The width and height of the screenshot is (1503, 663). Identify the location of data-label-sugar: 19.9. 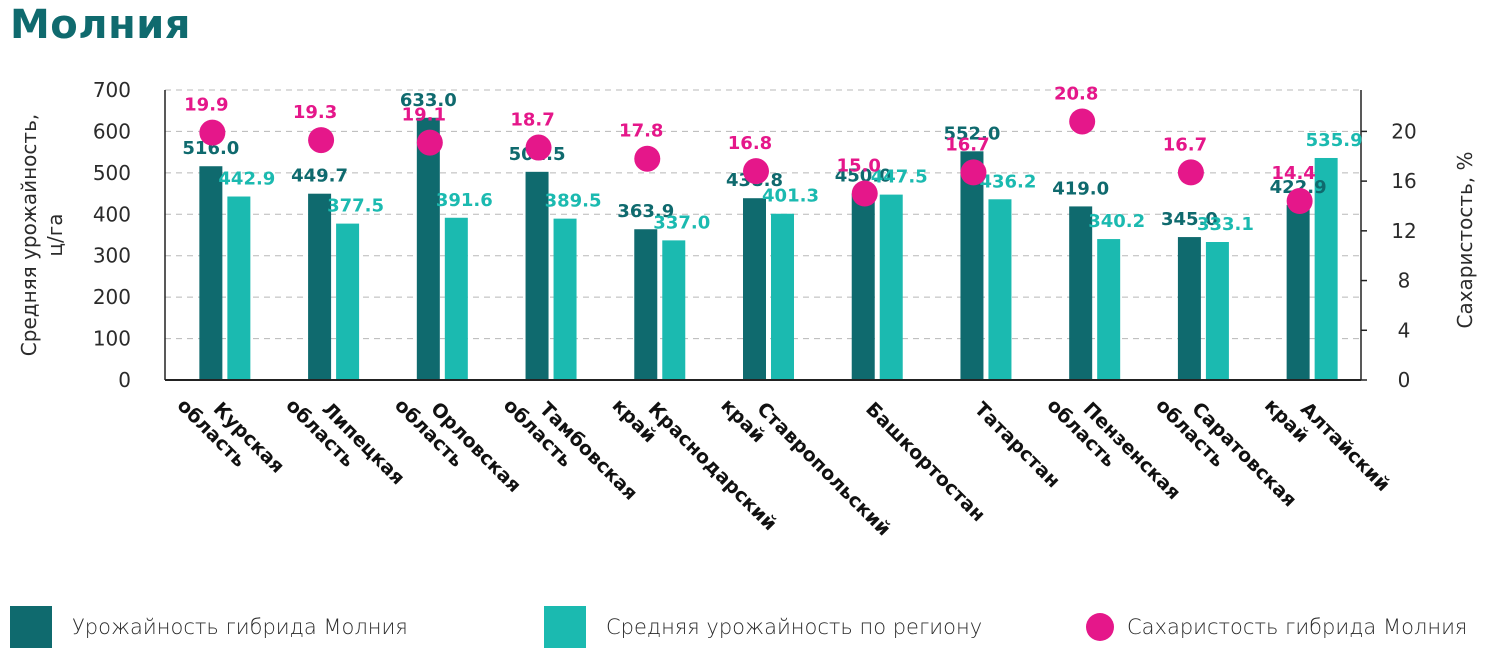
(206, 105).